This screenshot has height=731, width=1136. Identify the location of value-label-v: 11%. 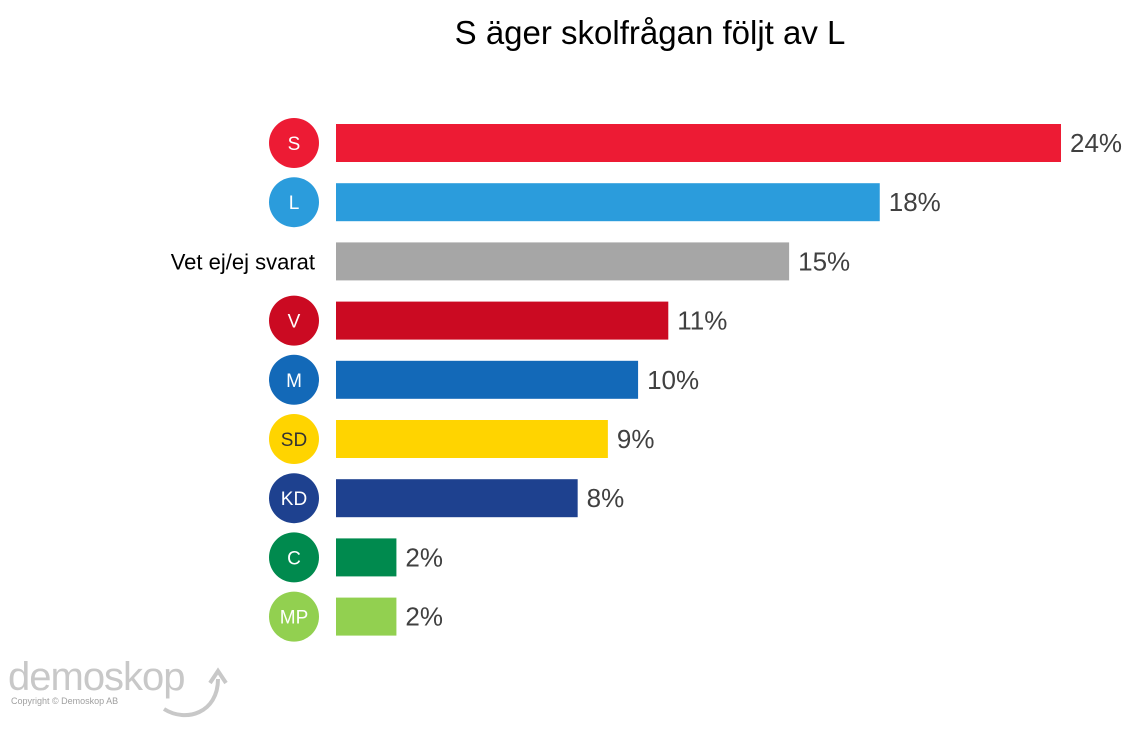
(702, 321).